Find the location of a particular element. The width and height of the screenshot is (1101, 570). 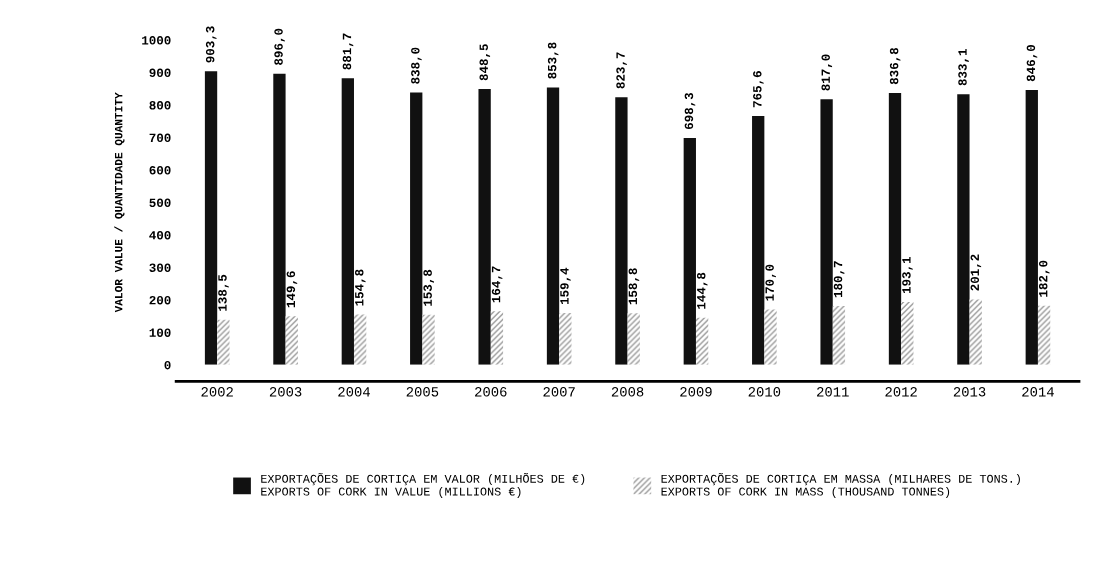

data-label: 817,0 is located at coordinates (827, 72).